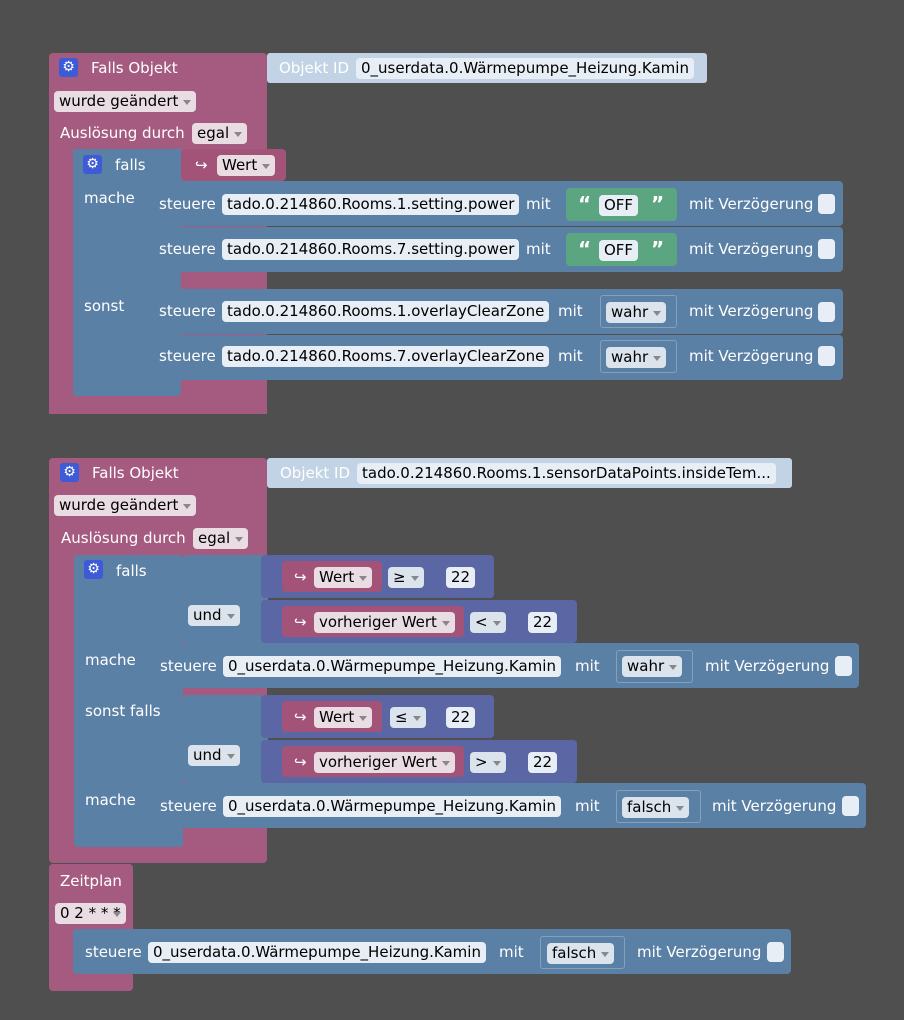  I want to click on operator-dropdown: <, so click(488, 622).